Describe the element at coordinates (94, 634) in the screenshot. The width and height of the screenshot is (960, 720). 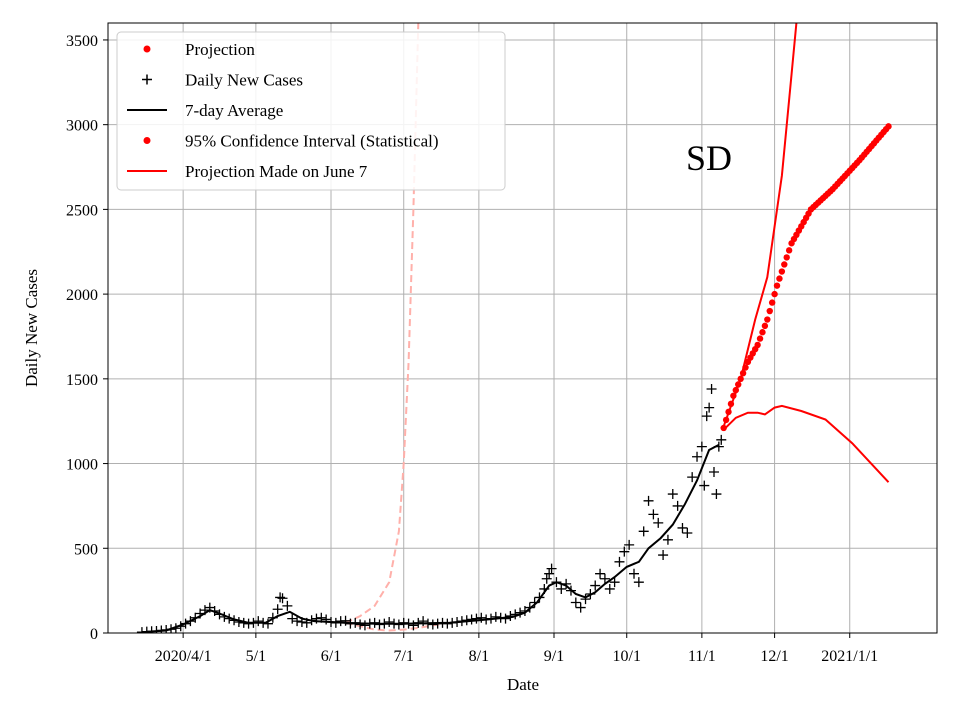
I see `y-tick-label: 0` at that location.